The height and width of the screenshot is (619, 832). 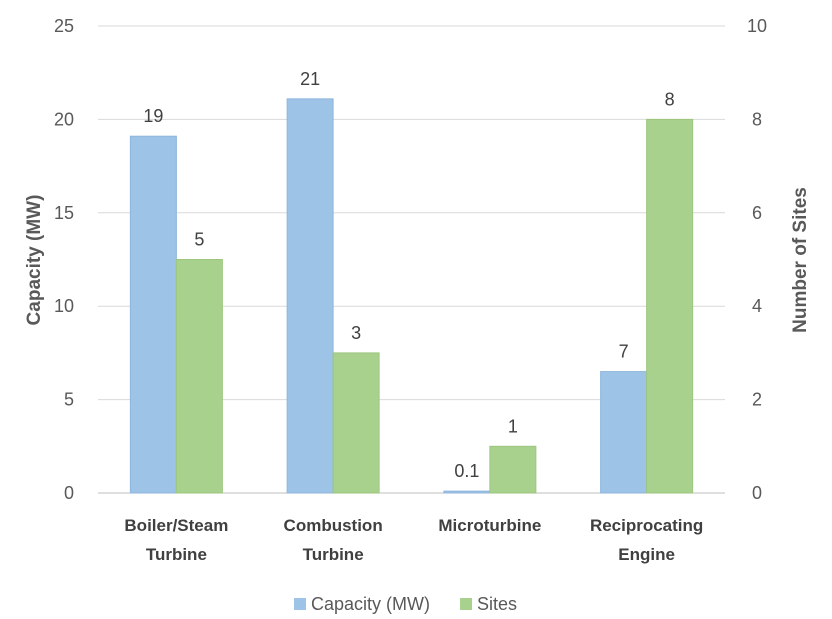 I want to click on legend: Capacity (MW) Sites, so click(x=405, y=604).